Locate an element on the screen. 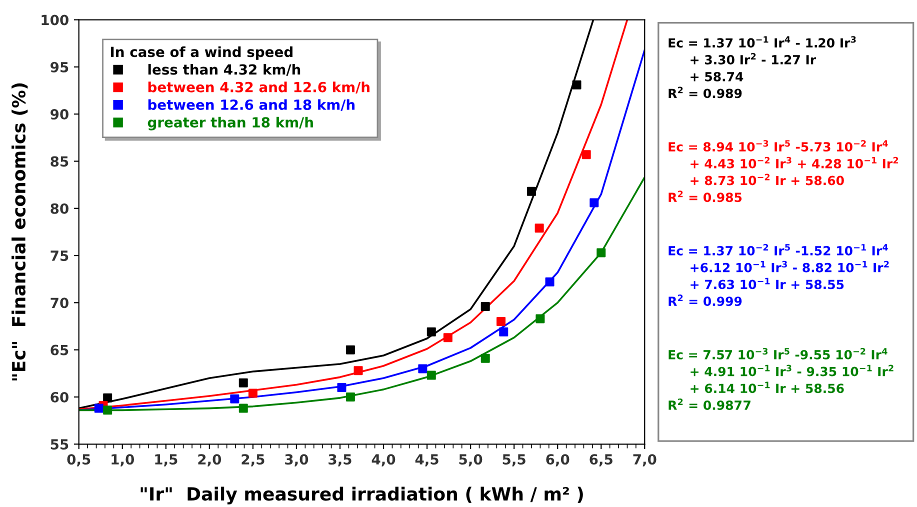  y-tick-label: 95 is located at coordinates (59, 67).